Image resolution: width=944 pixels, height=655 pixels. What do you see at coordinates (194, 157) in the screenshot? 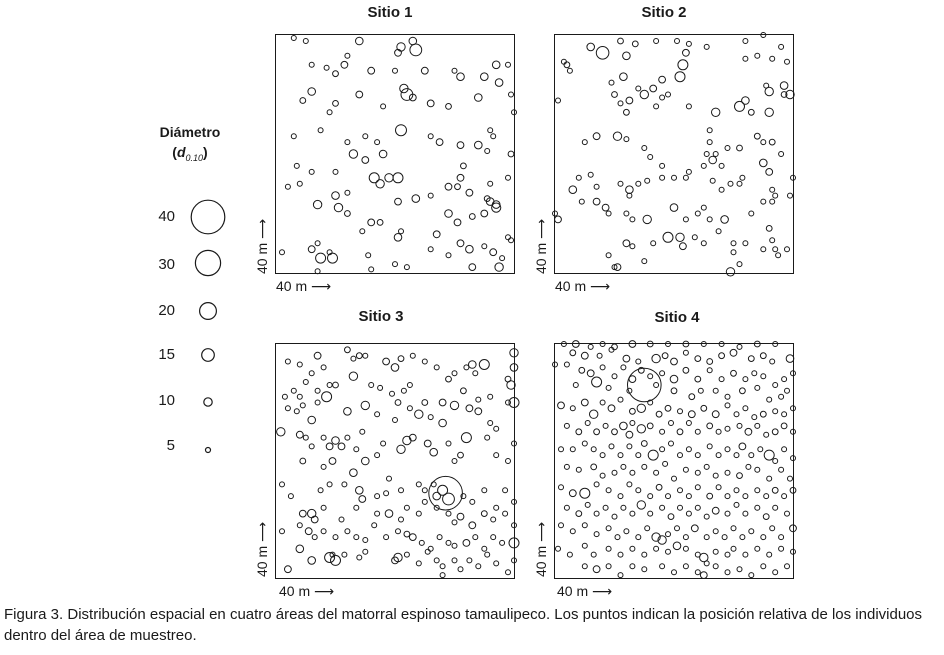
I see `legend-symbol-sub: 0.10` at bounding box center [194, 157].